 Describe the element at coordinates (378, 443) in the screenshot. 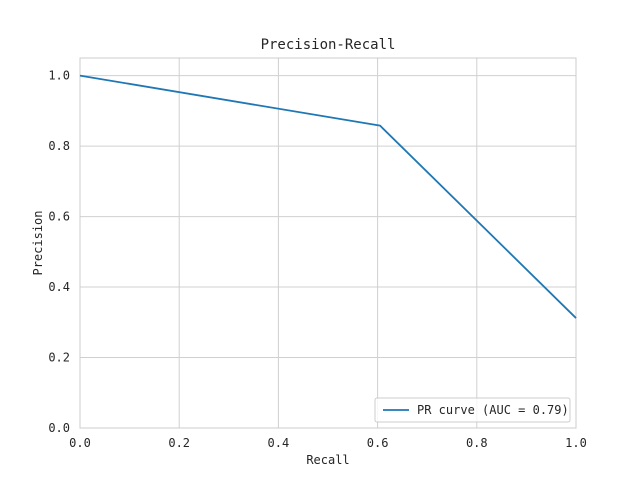

I see `x-tick-label: 0.6` at that location.